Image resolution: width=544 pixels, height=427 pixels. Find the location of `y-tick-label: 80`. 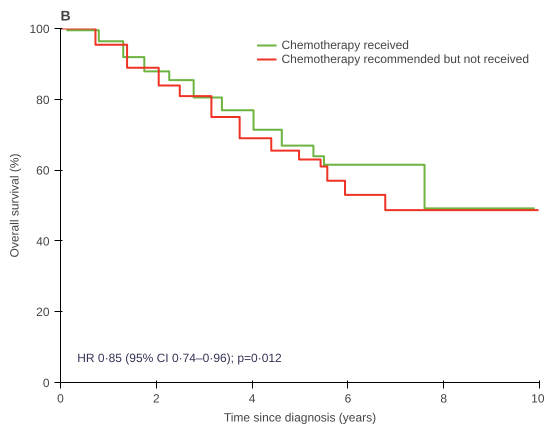

y-tick-label: 80 is located at coordinates (43, 99).